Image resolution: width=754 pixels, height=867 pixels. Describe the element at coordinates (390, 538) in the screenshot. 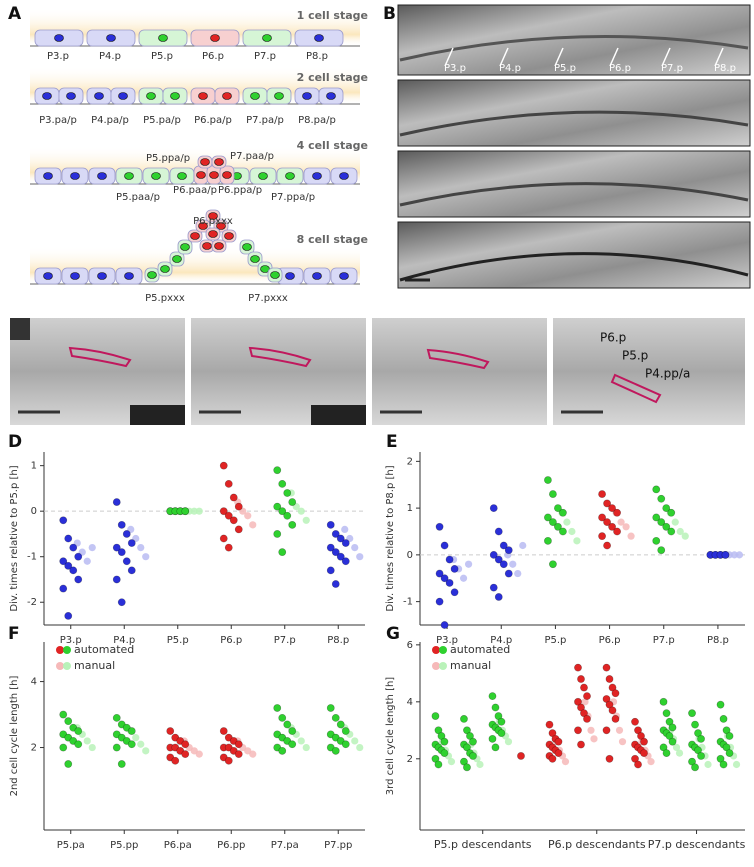

I see `y-axis-label: Div. times relative to P8.p [h]` at that location.